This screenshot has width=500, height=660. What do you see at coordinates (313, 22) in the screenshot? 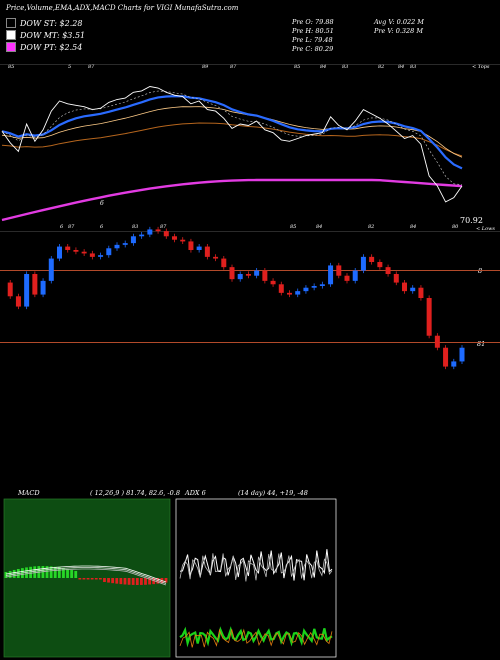
I see `prev-open: Pre O: 79.88` at bounding box center [313, 22].